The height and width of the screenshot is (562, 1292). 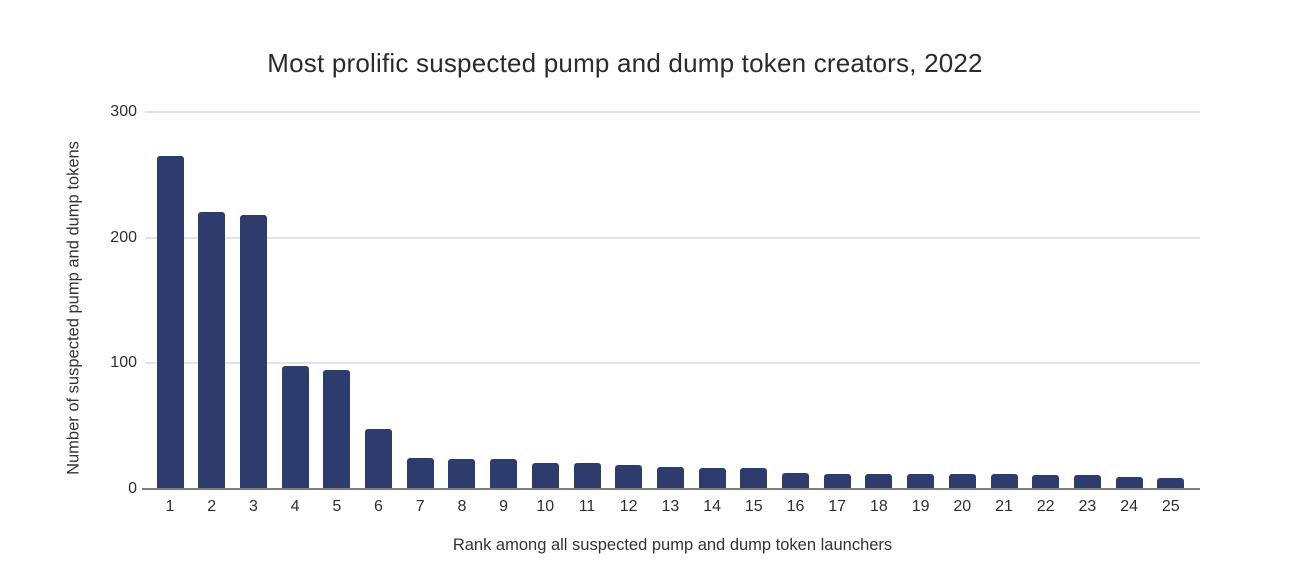 What do you see at coordinates (920, 506) in the screenshot?
I see `x-tick-label: 19` at bounding box center [920, 506].